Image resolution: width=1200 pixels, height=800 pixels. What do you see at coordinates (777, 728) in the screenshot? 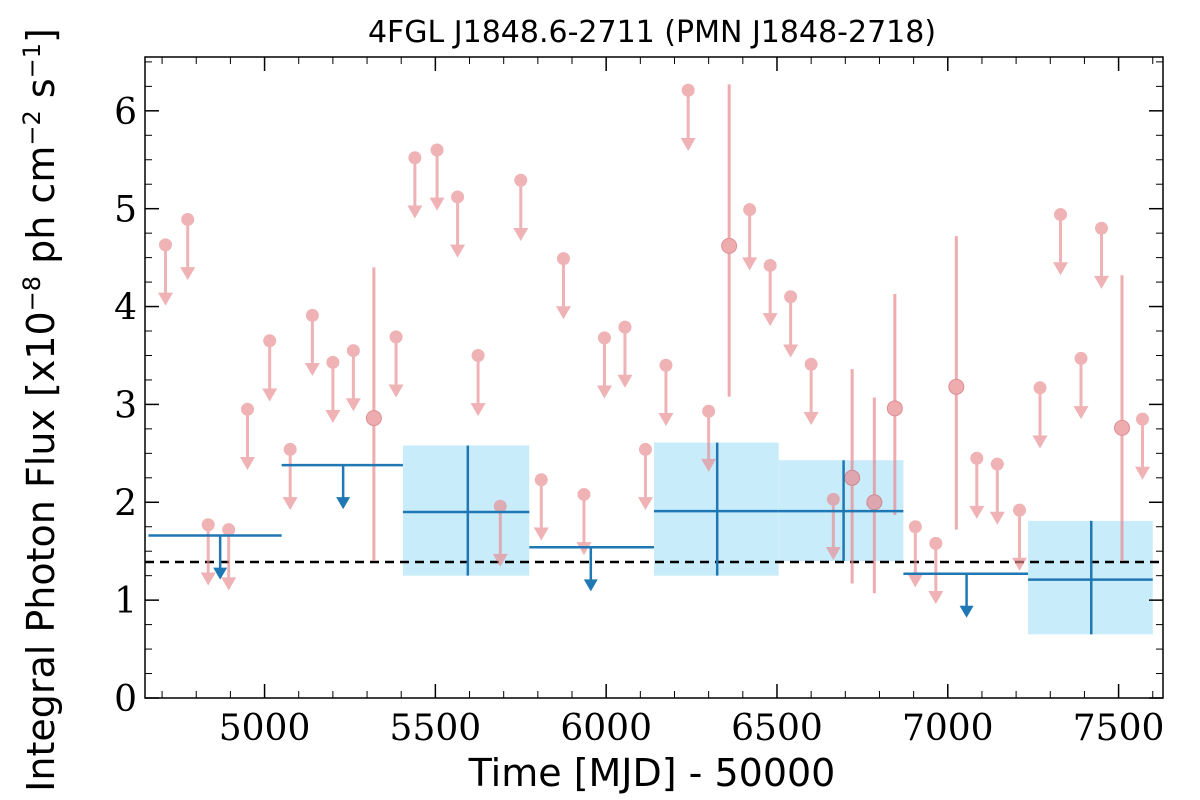
I see `x-tick-label-3: 6500` at bounding box center [777, 728].